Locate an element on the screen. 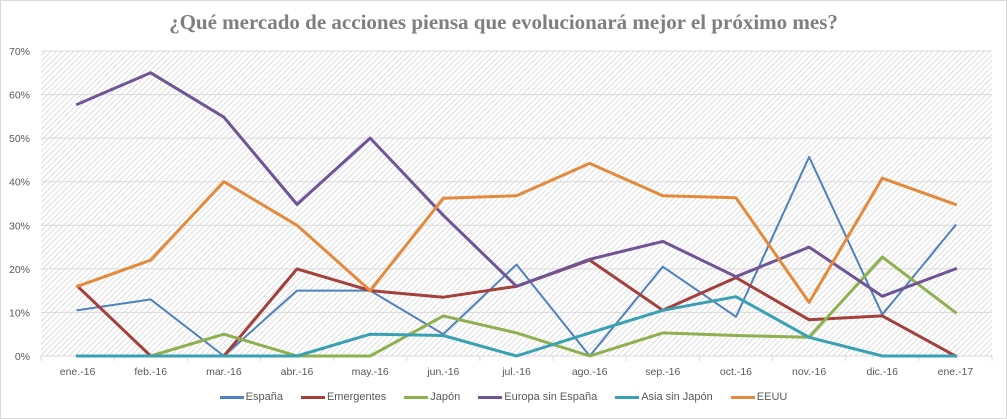  legend-item-espana: España is located at coordinates (251, 397).